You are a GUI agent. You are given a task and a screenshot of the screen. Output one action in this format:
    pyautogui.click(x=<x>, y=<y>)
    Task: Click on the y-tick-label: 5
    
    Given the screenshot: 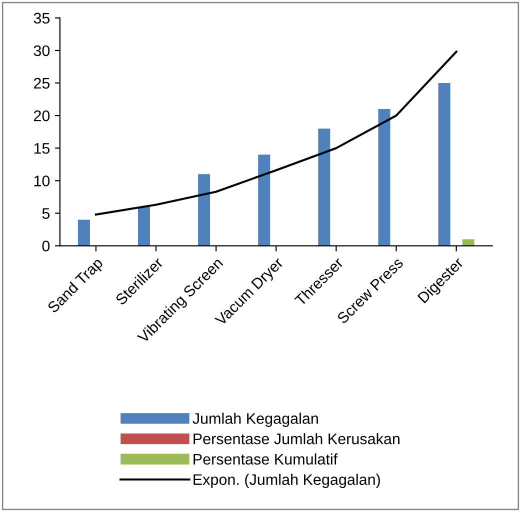 What is the action you would take?
    pyautogui.click(x=46, y=213)
    